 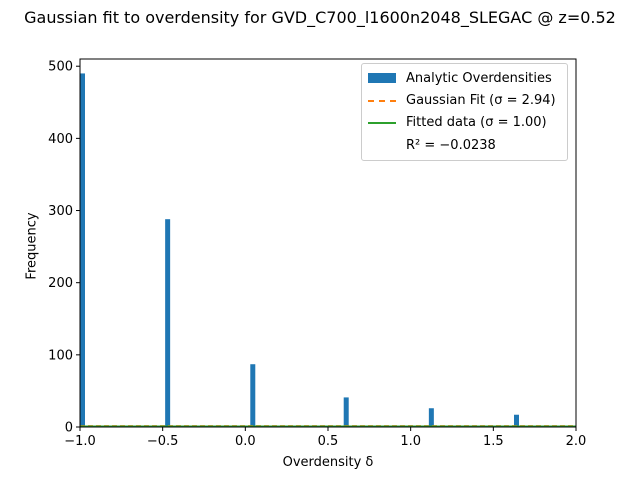 What do you see at coordinates (60, 355) in the screenshot?
I see `y-tick-label: 100` at bounding box center [60, 355].